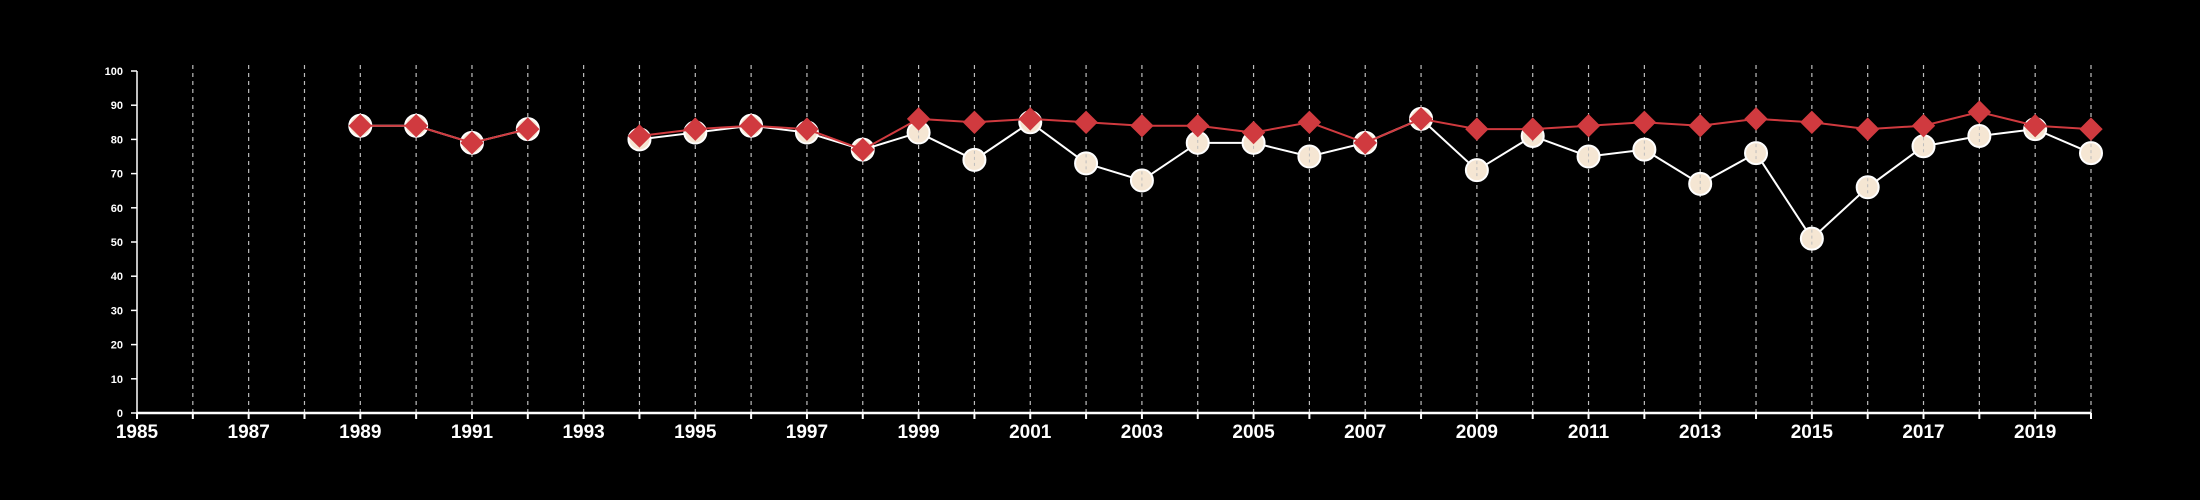 The width and height of the screenshot is (2200, 500). Describe the element at coordinates (1812, 432) in the screenshot. I see `x-tick-label: 2015` at that location.